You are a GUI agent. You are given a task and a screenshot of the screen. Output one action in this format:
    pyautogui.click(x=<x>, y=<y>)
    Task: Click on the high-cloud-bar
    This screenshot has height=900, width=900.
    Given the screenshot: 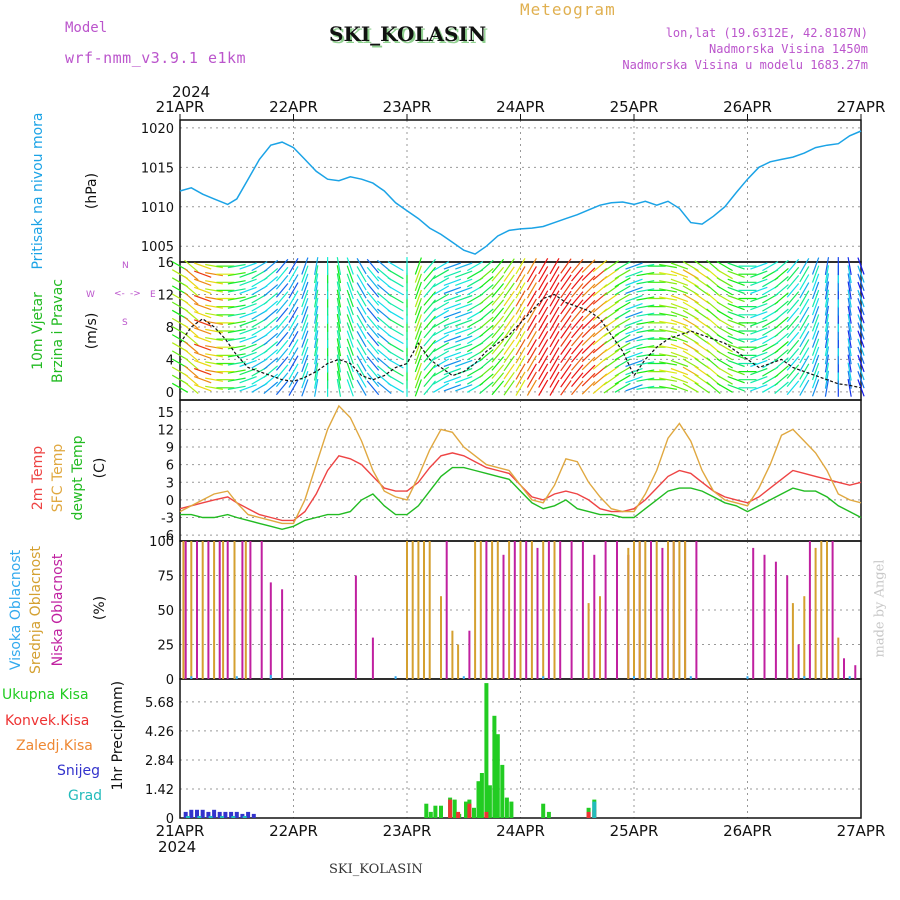 What is the action you would take?
    pyautogui.click(x=236, y=677)
    